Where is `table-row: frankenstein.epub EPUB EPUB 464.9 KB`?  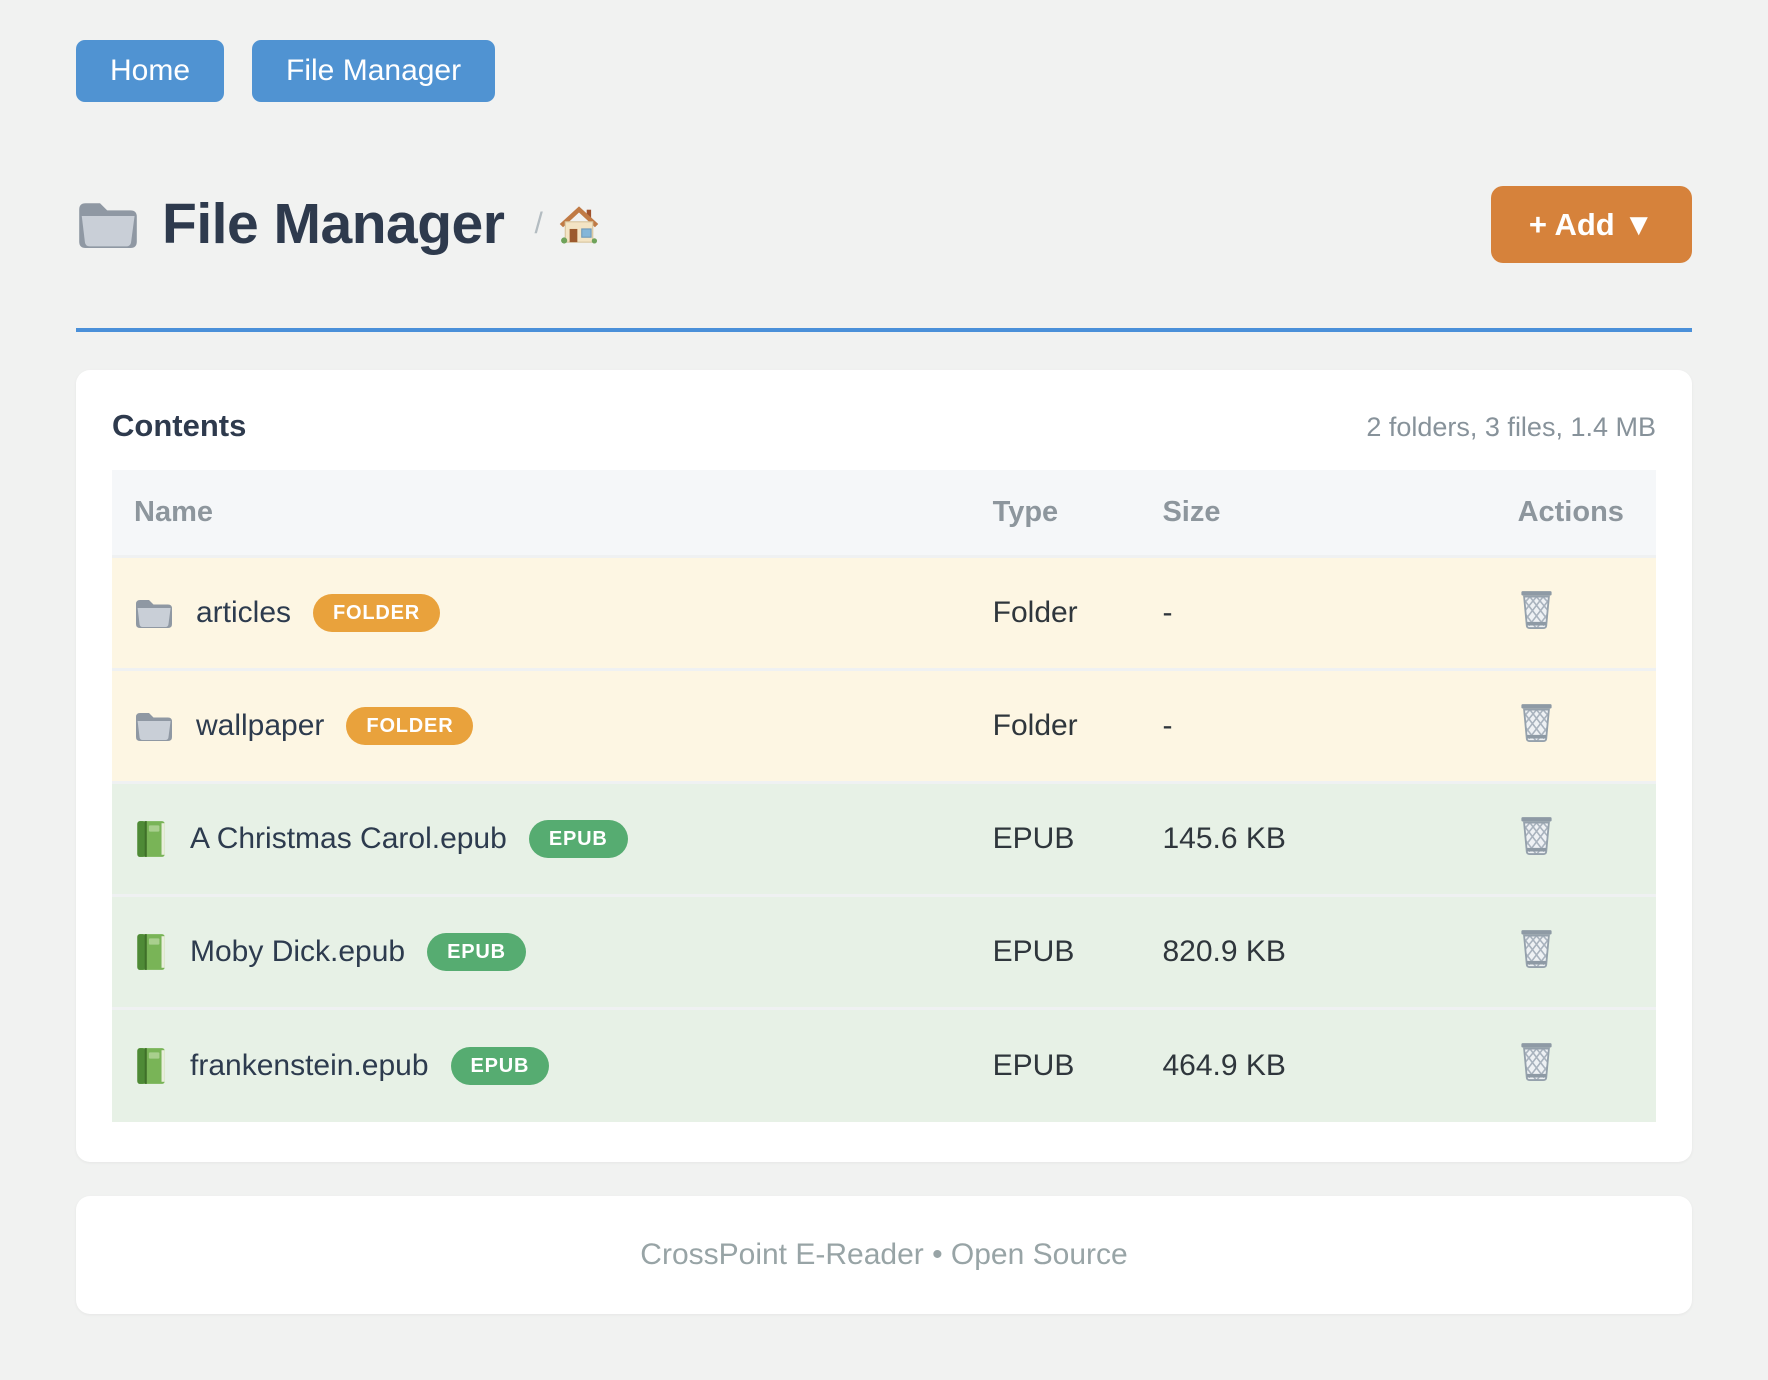
table-row: frankenstein.epub EPUB EPUB 464.9 KB is located at coordinates (884, 1065).